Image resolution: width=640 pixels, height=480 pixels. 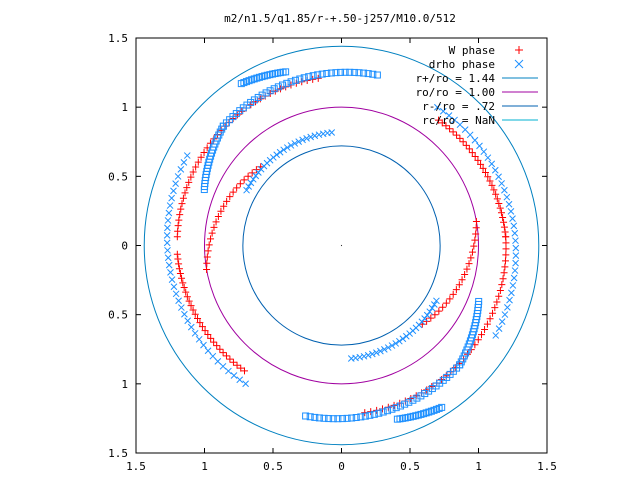 I want to click on x-tick-label: 0.5, so click(x=410, y=466).